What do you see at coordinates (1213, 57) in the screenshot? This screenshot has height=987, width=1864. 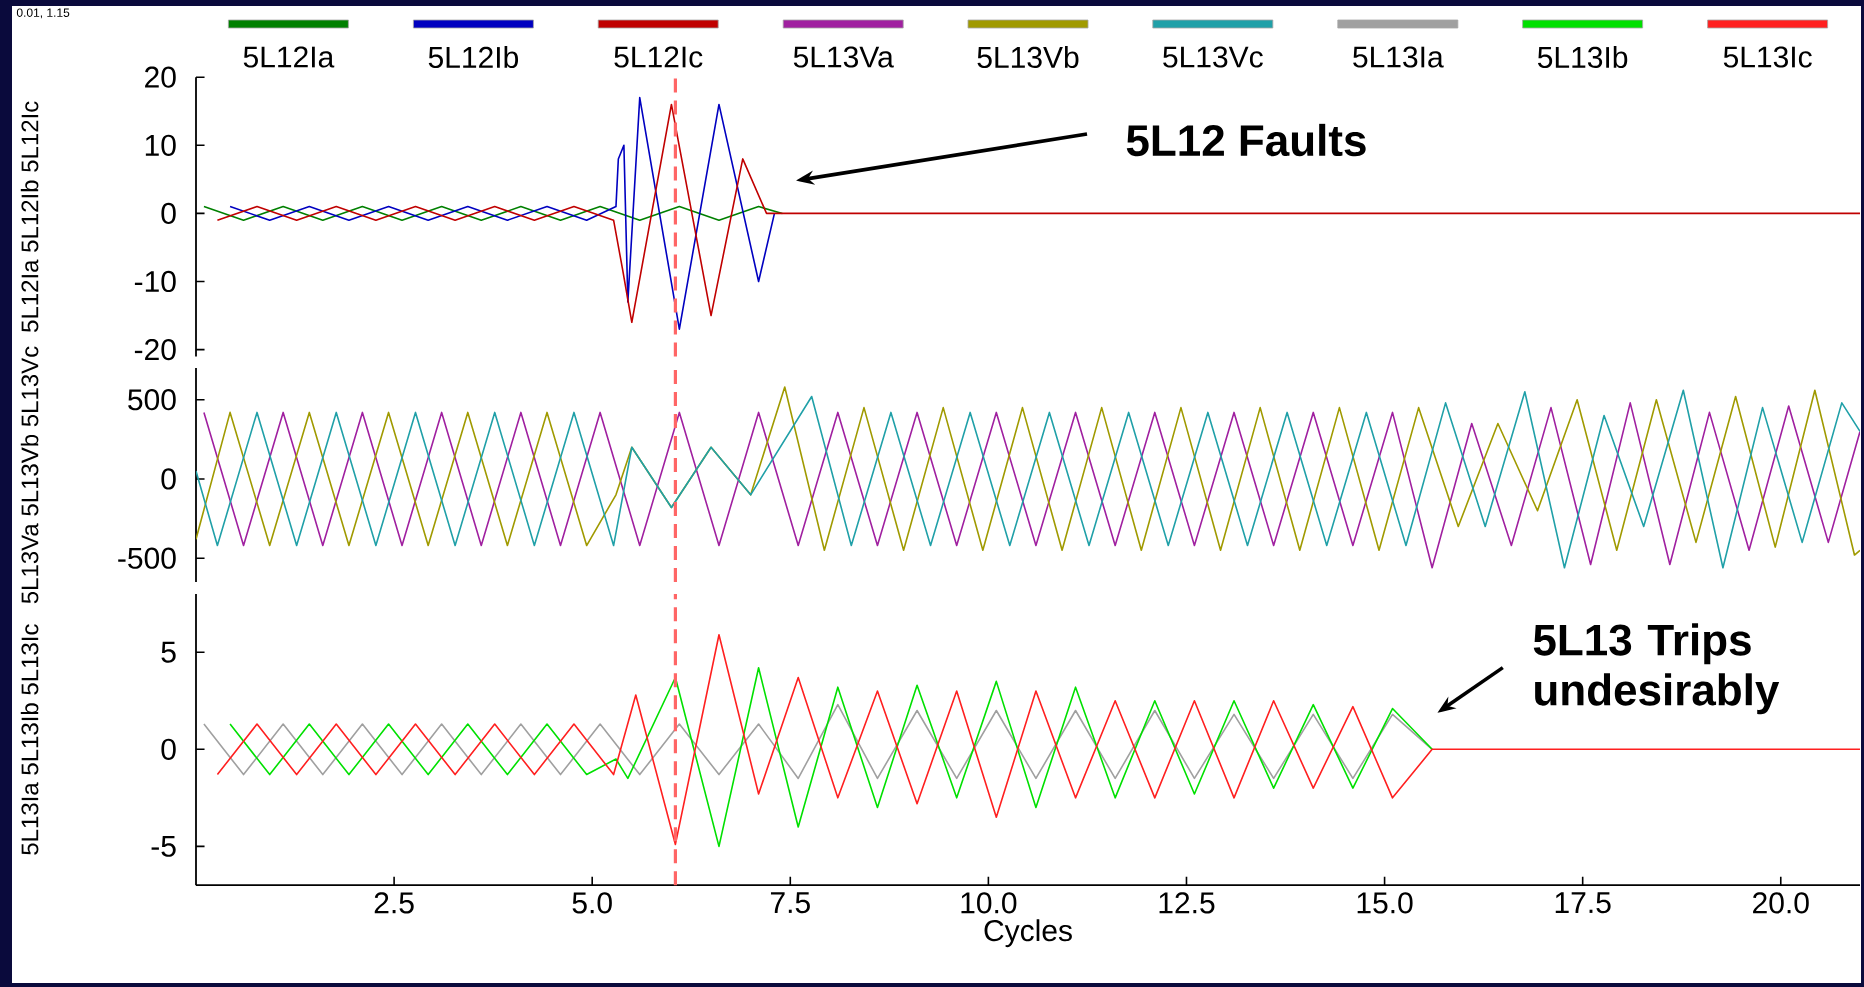 I see `legend-label: 5L13Vc` at bounding box center [1213, 57].